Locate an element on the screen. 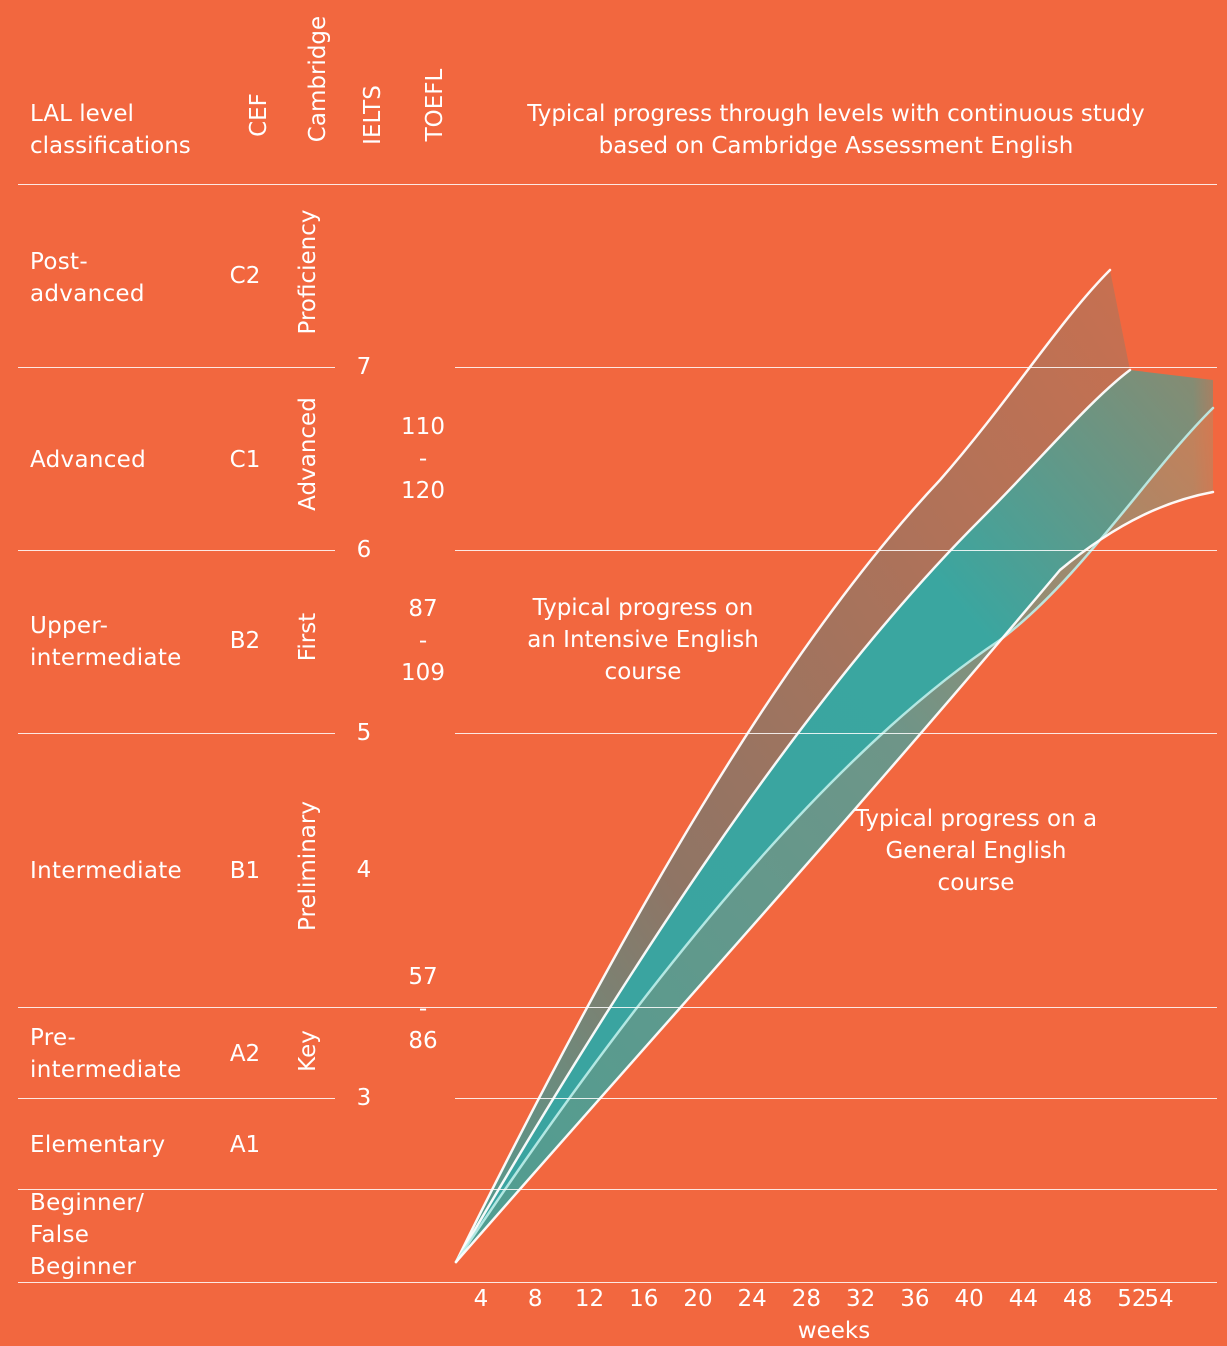  cef-a2: A2 is located at coordinates (245, 1054).